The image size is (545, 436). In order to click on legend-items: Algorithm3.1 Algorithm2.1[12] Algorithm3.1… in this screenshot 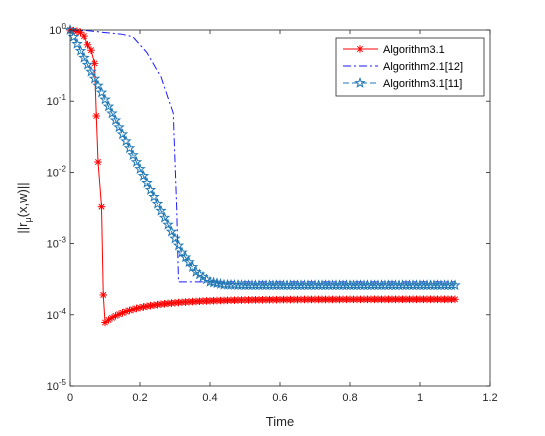, I will do `click(403, 67)`.